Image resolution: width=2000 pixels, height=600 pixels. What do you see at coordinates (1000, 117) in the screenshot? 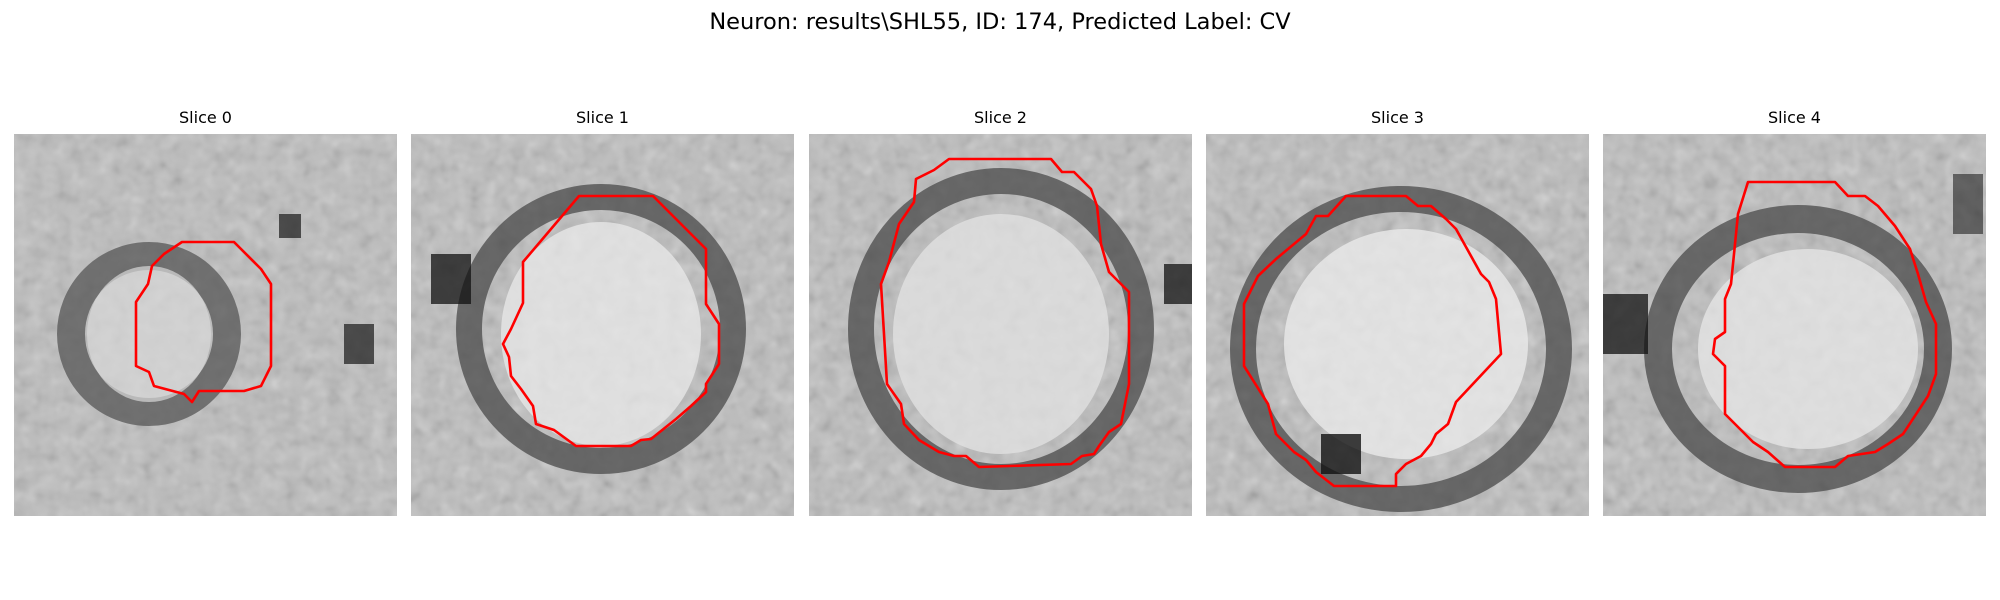
I see `slice-title-2: Slice 2` at bounding box center [1000, 117].